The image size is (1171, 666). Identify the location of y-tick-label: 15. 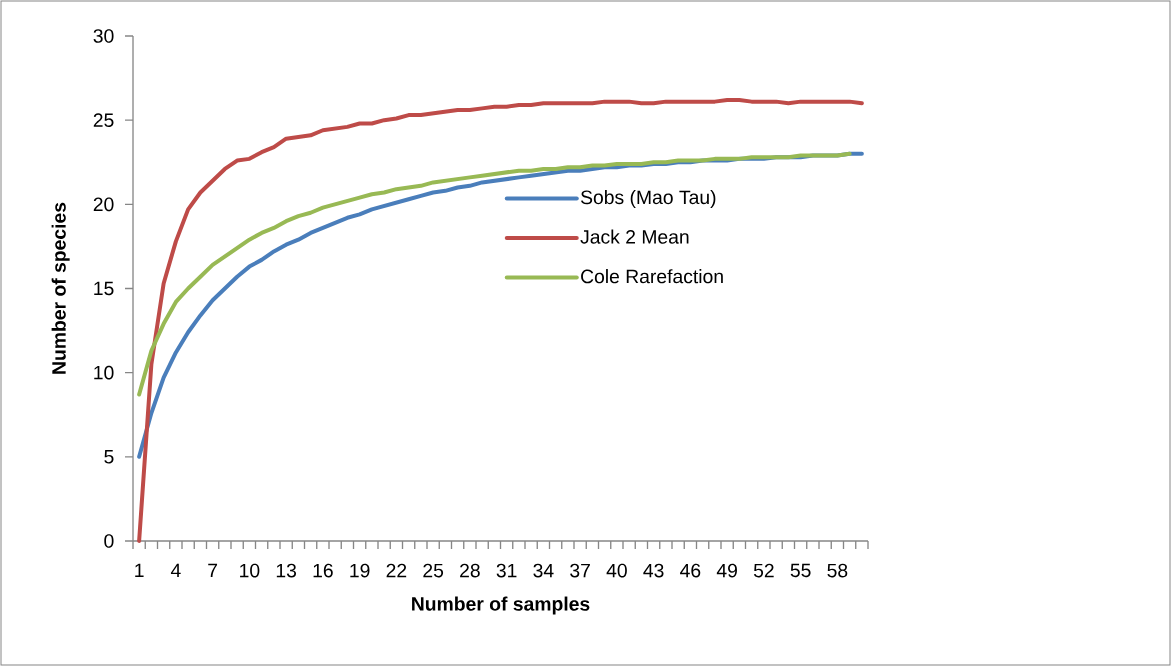
(104, 288).